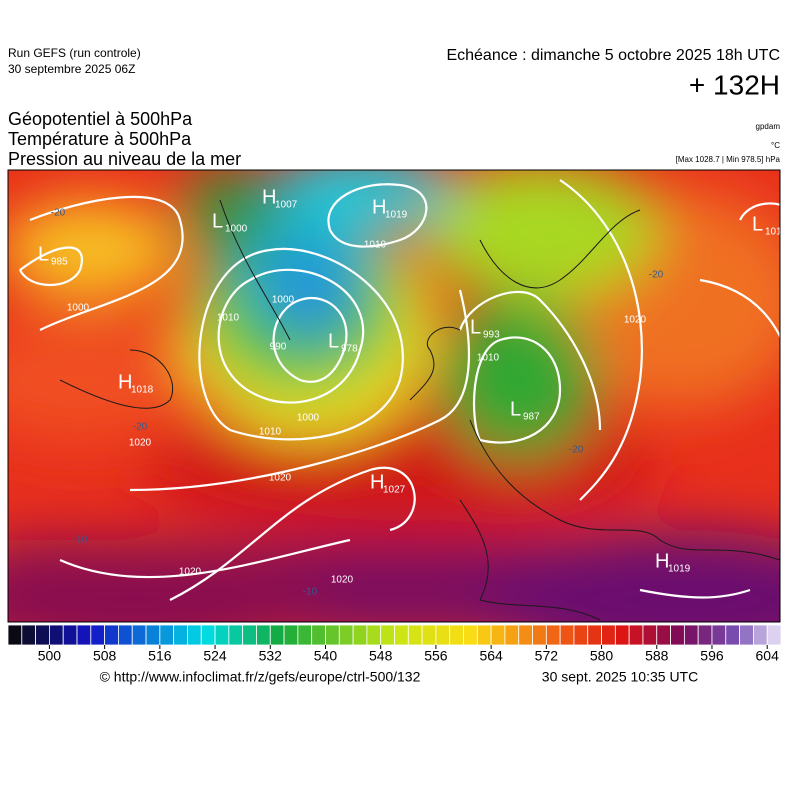  I want to click on generated-time: 30 sept. 2025 10:35 UTC, so click(620, 677).